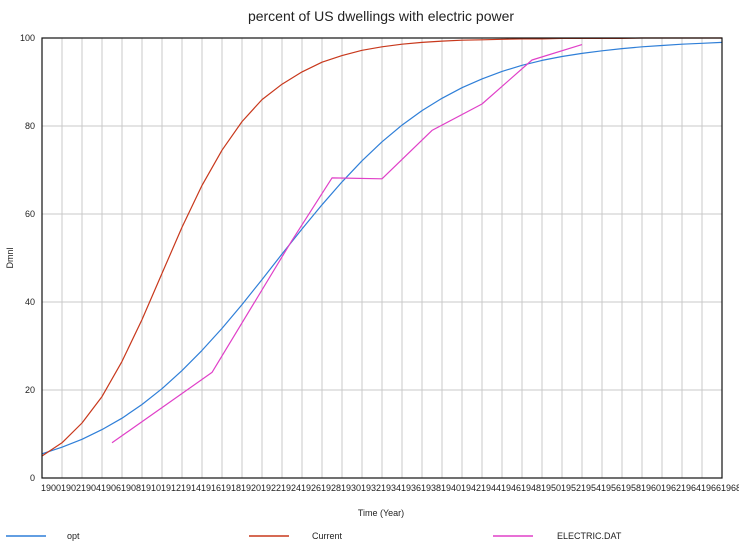  Describe the element at coordinates (27, 38) in the screenshot. I see `y-tick-label: 100` at that location.